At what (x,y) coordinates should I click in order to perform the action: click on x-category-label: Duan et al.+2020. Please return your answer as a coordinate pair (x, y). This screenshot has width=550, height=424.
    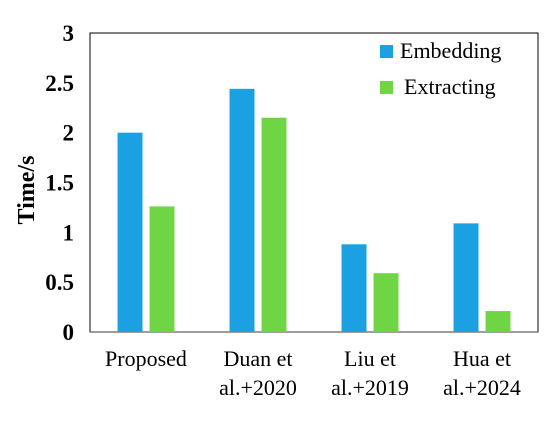
    Looking at the image, I should click on (258, 373).